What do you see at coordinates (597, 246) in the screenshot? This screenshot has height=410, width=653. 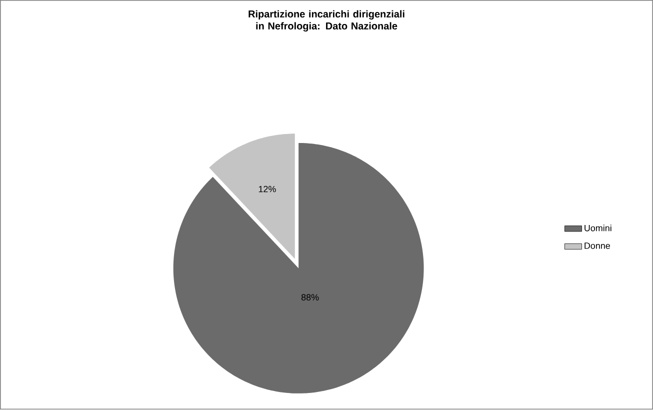 I see `legend-label: Donne` at bounding box center [597, 246].